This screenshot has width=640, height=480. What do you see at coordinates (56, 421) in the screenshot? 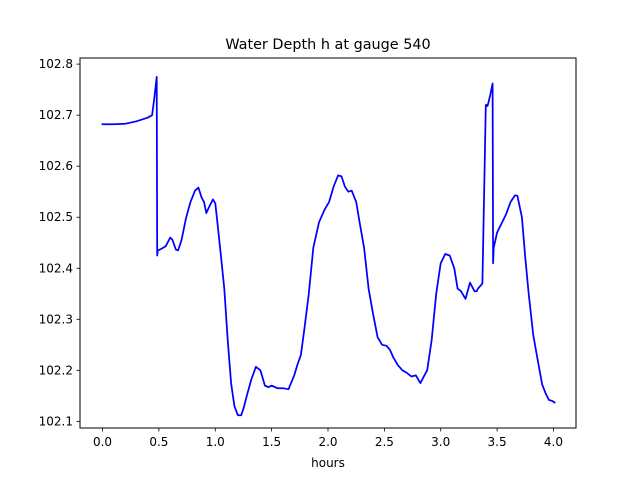
I see `y-tick-label: 102.1` at bounding box center [56, 421].